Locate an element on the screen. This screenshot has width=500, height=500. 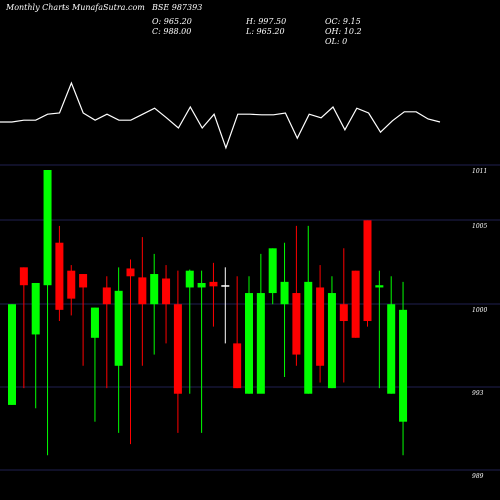
symbol-label: BSE 987393 is located at coordinates (177, 7).